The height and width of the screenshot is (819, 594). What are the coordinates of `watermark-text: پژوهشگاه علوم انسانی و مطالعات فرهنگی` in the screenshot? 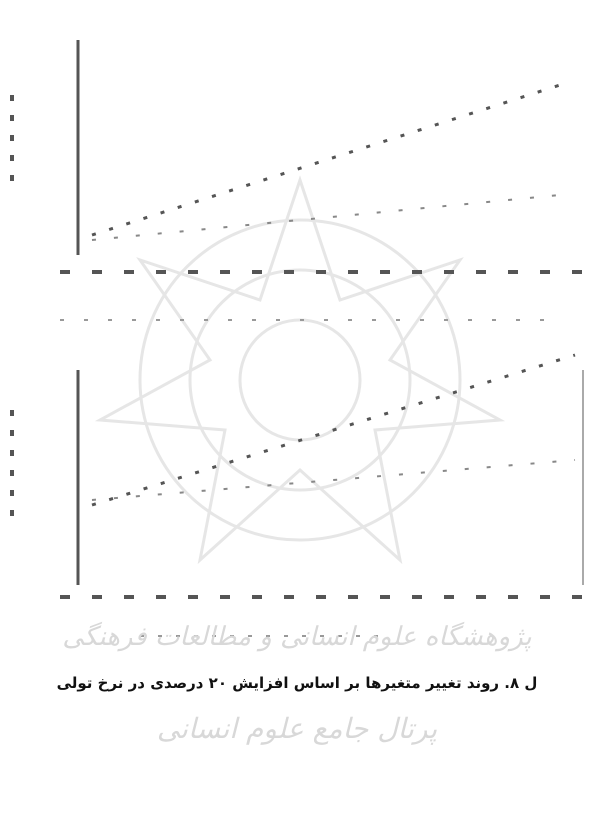 It's located at (297, 637).